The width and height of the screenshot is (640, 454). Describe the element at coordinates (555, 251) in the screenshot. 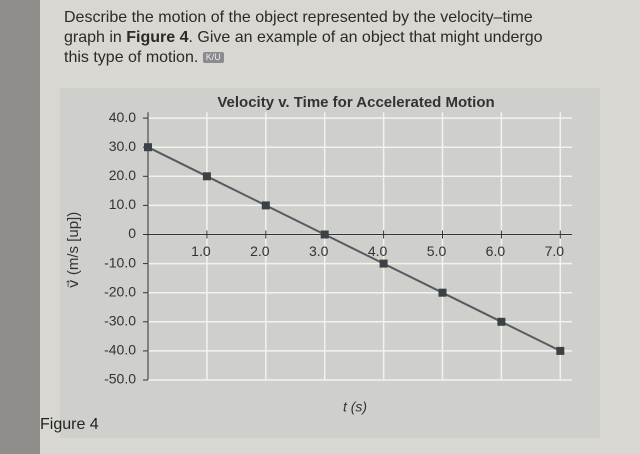

I see `x-tick-label: 7.0` at that location.